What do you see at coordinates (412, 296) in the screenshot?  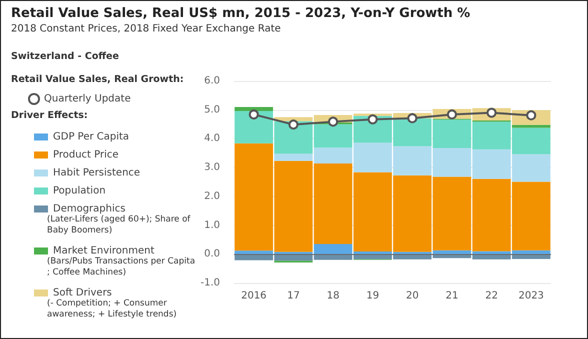 I see `x-tick-label: 20` at bounding box center [412, 296].